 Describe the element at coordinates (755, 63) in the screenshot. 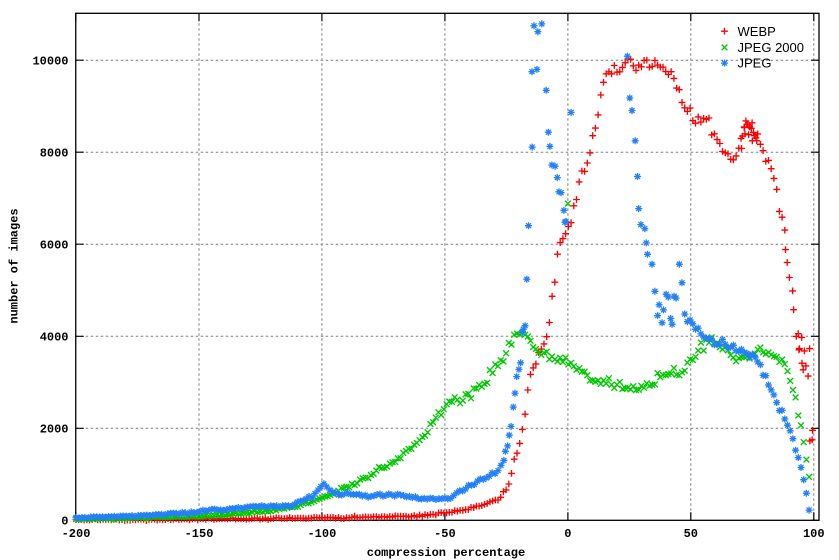

I see `svg-text: JPEG` at that location.